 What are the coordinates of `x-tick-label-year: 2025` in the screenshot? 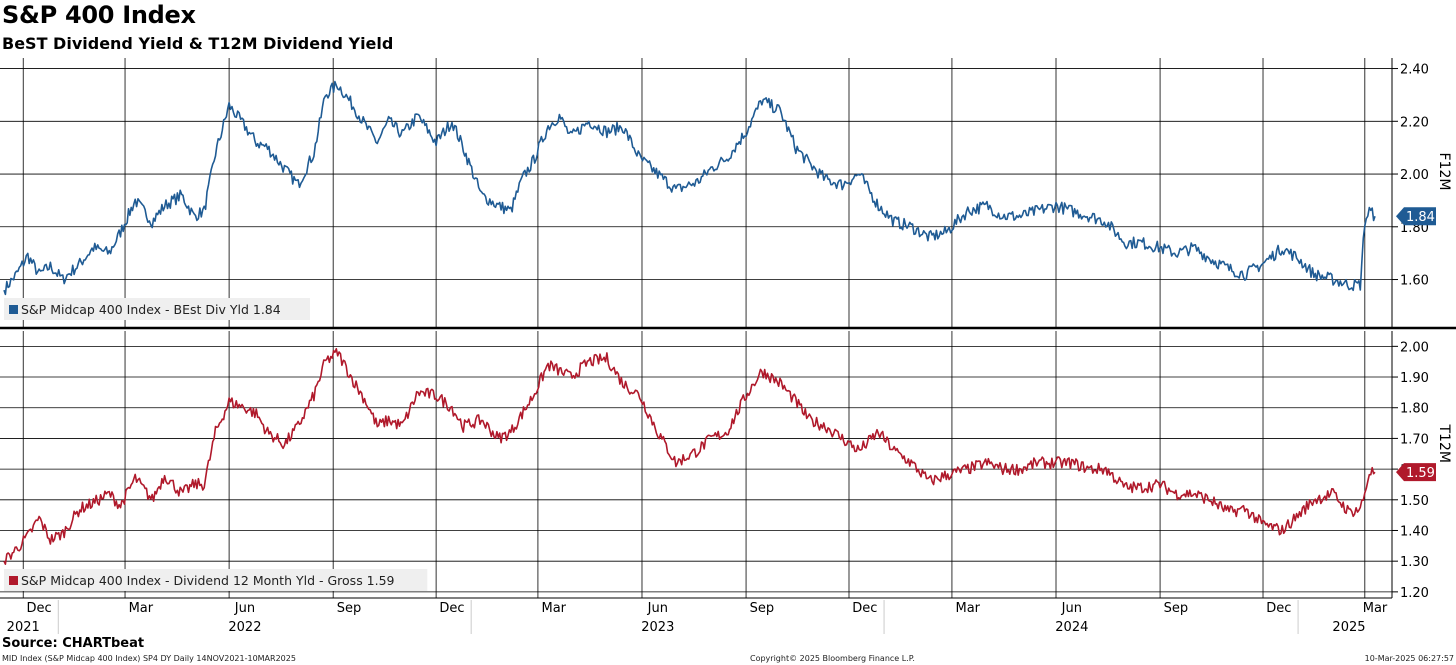 It's located at (1348, 627).